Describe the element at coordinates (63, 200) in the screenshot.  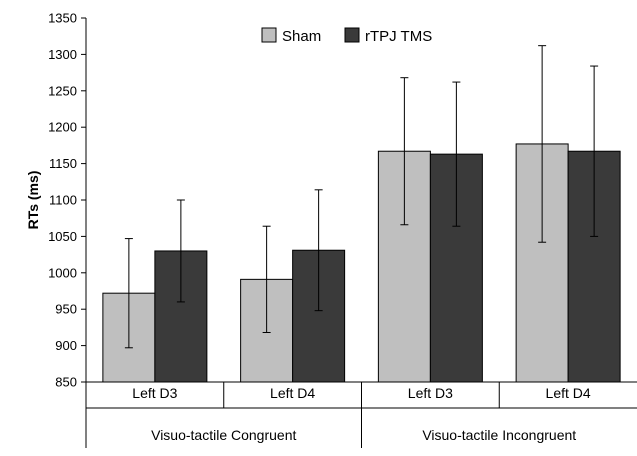
I see `y-tick-label: 1100` at that location.